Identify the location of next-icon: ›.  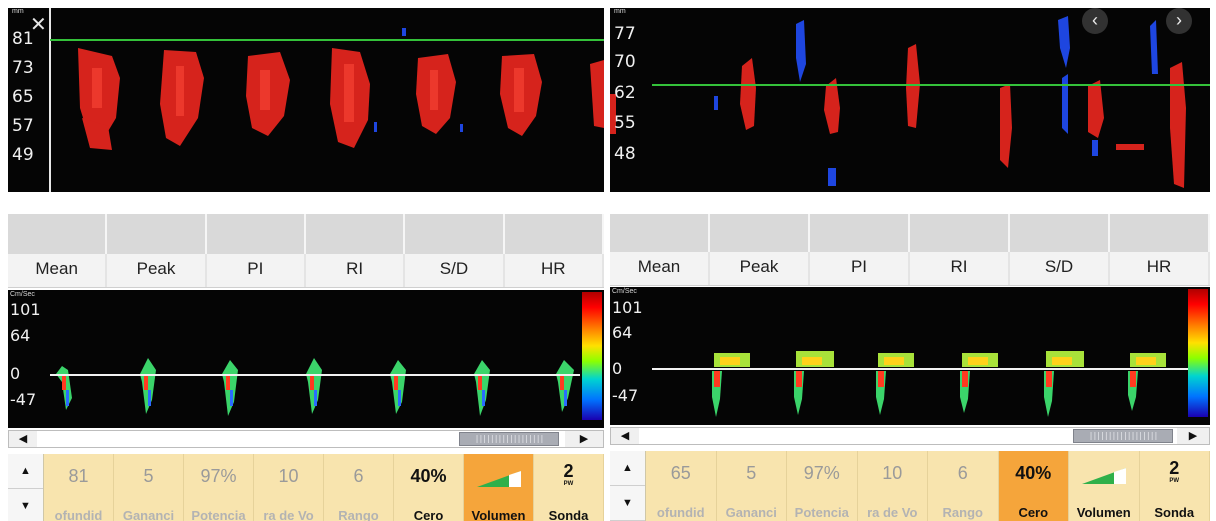
(1179, 21).